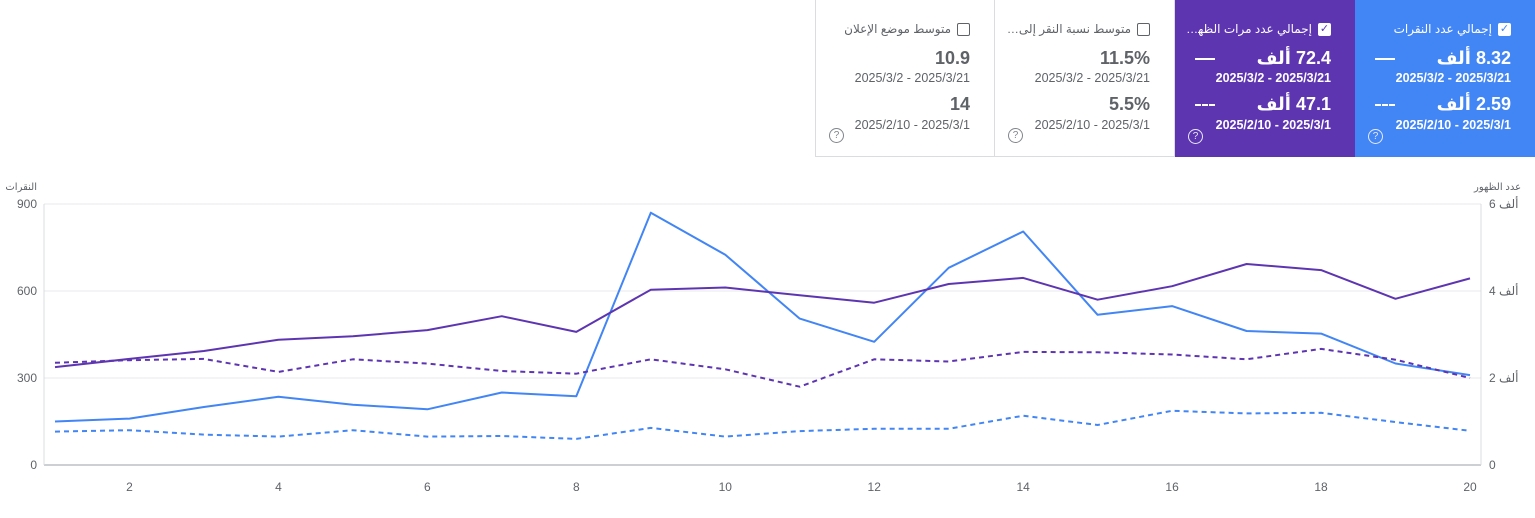 The width and height of the screenshot is (1535, 518). I want to click on right-tick-label: 6 ألف, so click(1503, 203).